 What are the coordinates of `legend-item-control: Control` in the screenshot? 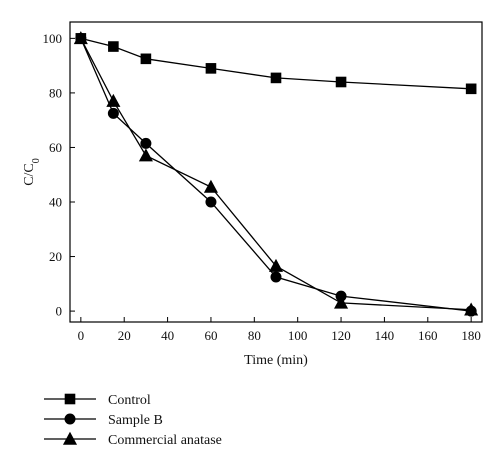 It's located at (97, 400).